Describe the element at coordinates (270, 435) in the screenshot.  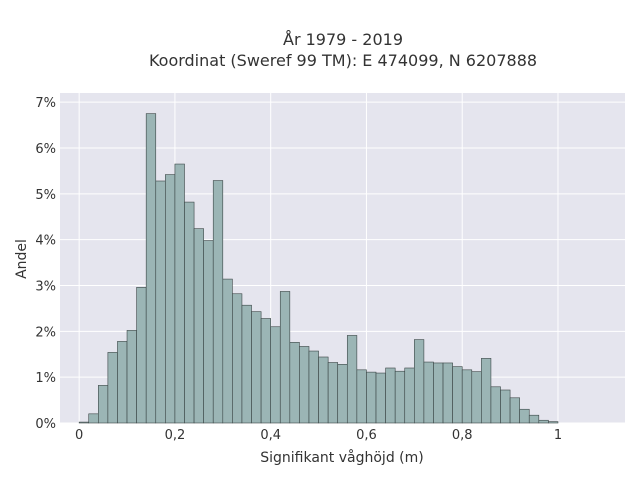
I see `x-tick-label: 0,4` at that location.